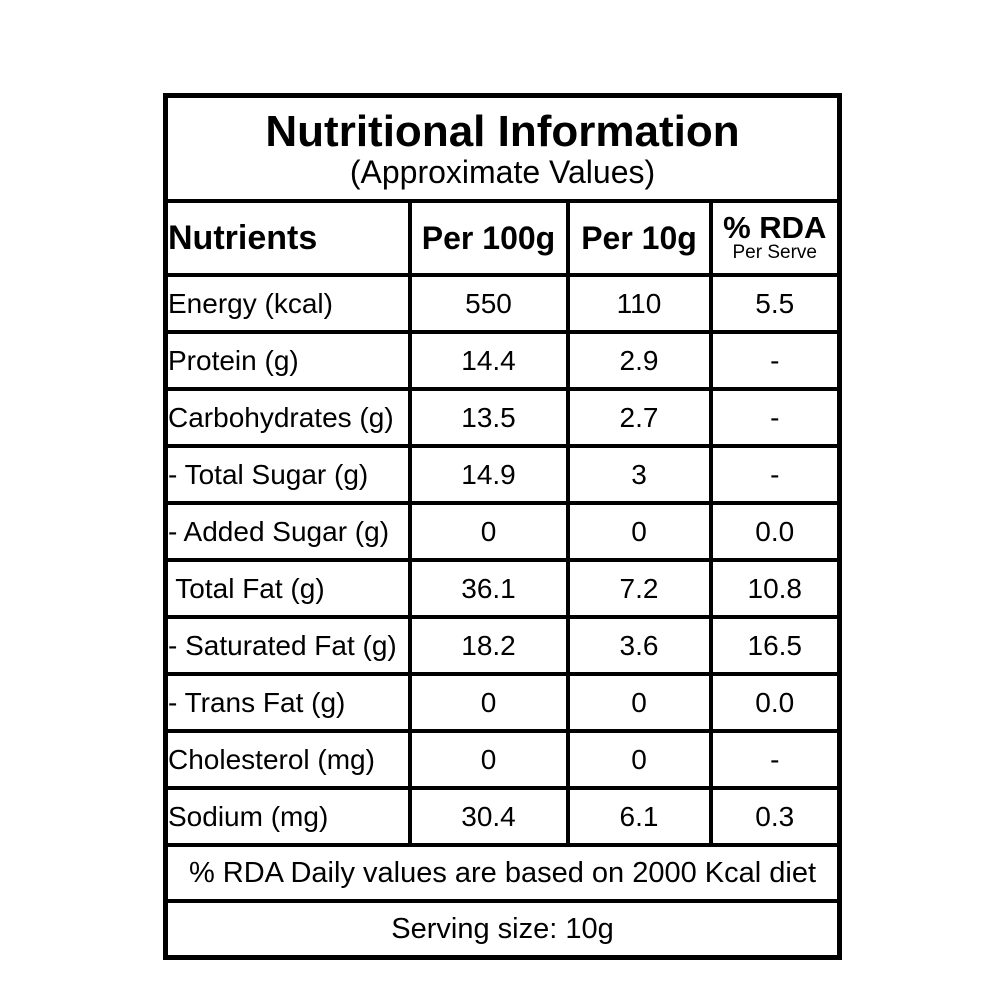  I want to click on serving-size: Serving size: 10g, so click(502, 929).